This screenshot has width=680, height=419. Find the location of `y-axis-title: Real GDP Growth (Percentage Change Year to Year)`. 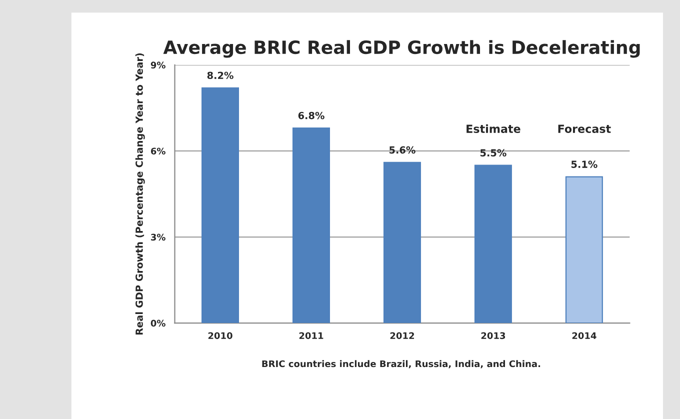

y-axis-title: Real GDP Growth (Percentage Change Year to Year) is located at coordinates (140, 194).